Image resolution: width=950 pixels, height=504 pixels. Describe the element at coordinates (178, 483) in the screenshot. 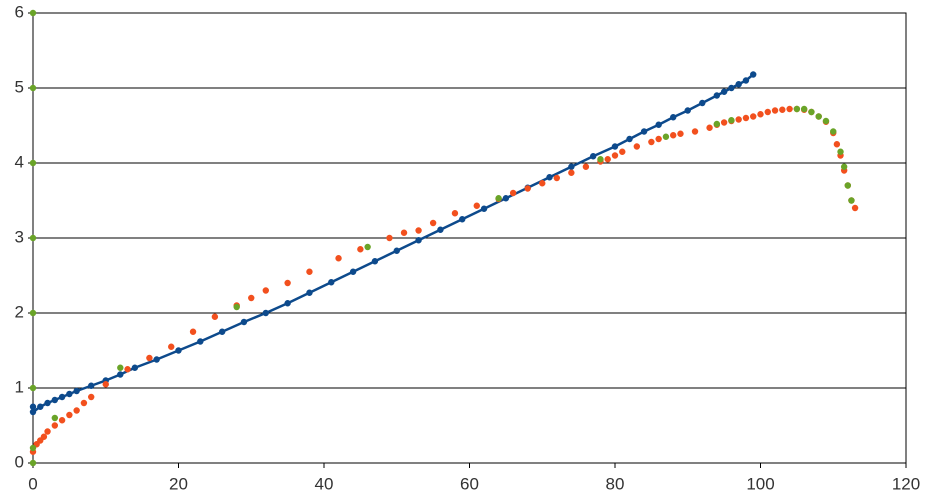

I see `x-tick-label: 20` at that location.